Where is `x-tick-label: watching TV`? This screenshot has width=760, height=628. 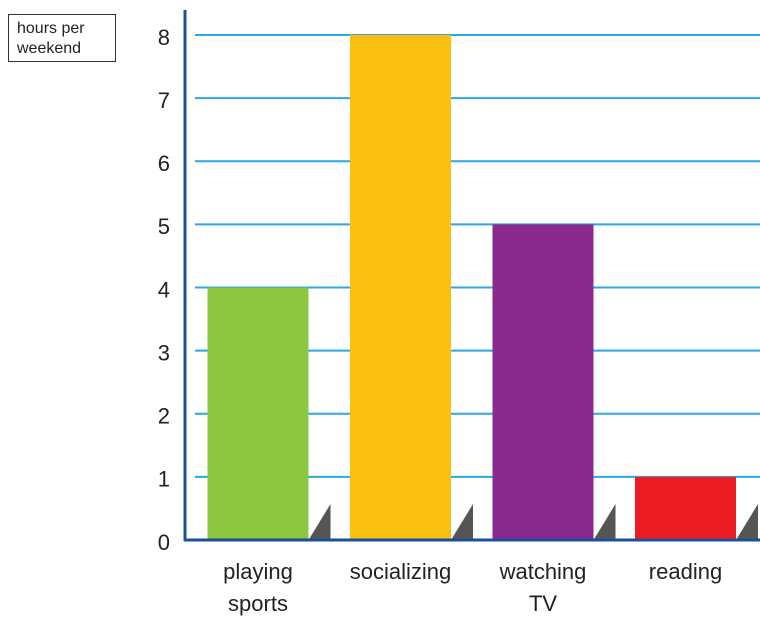 x-tick-label: watching TV is located at coordinates (543, 587).